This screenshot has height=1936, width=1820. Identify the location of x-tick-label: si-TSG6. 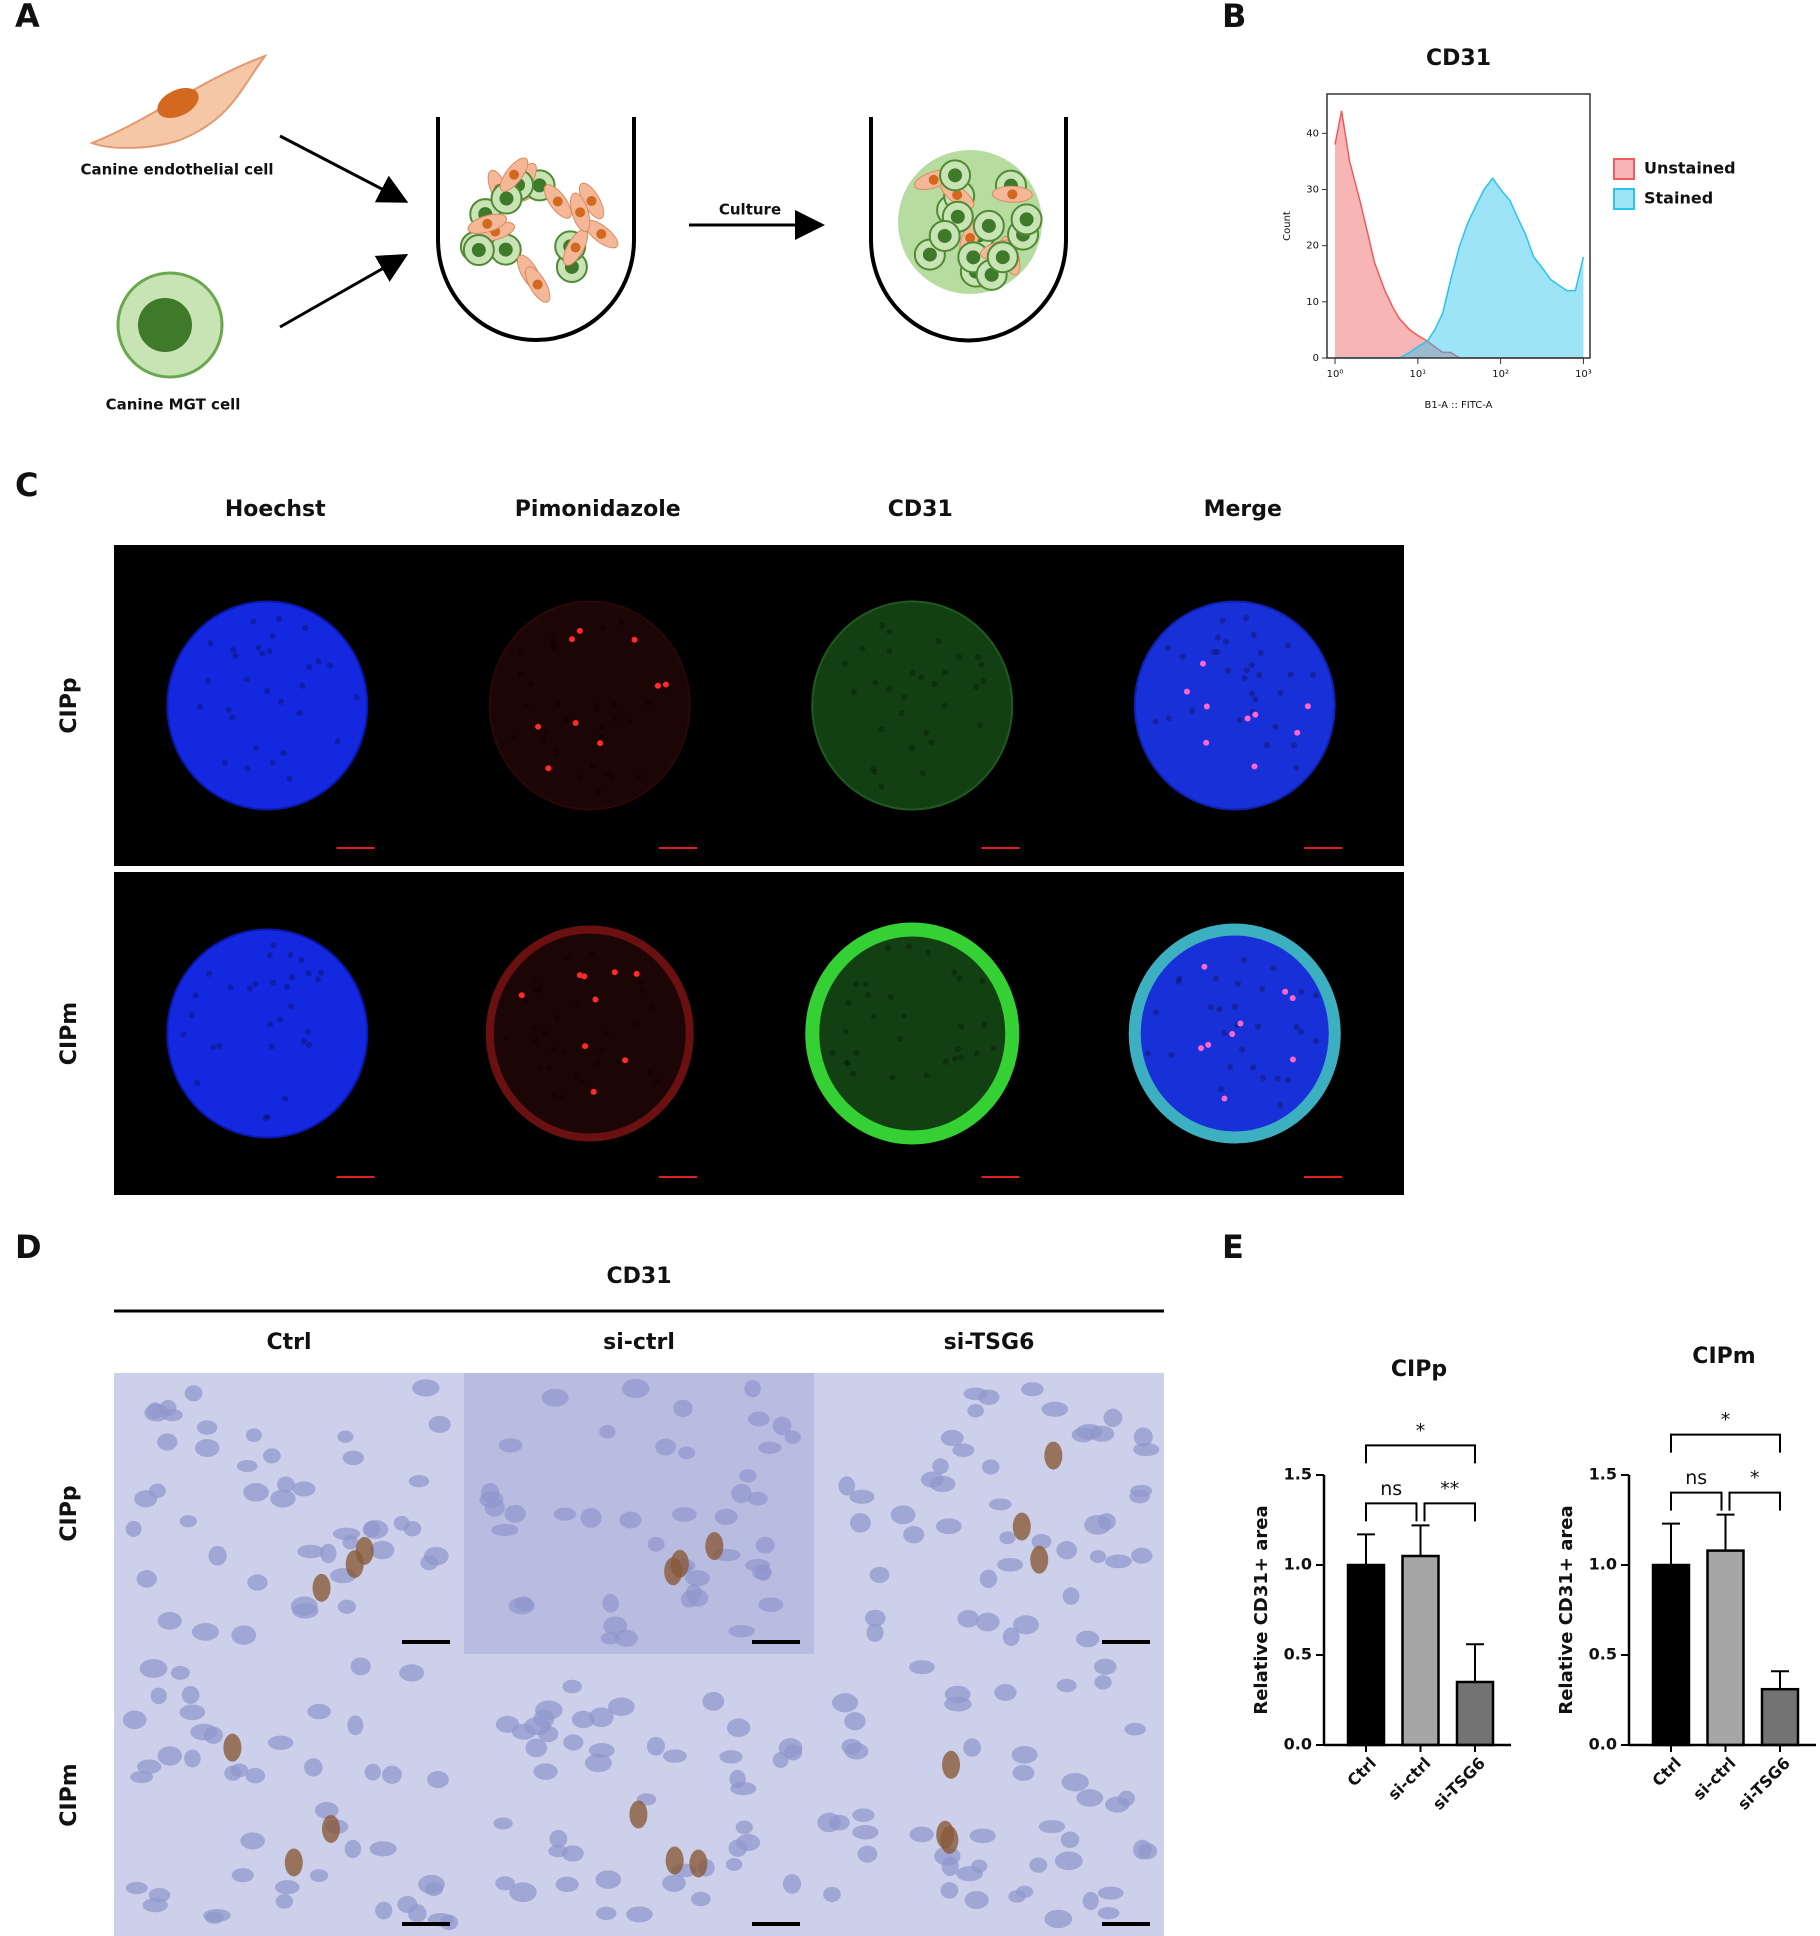
(1764, 1784).